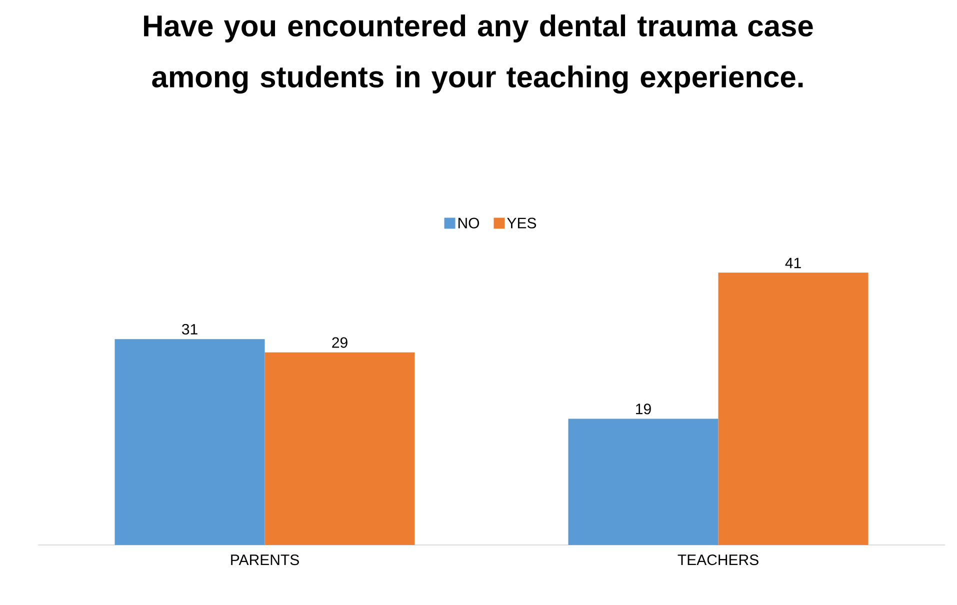 This screenshot has width=957, height=605. What do you see at coordinates (265, 560) in the screenshot?
I see `x-tick-label: PARENTS` at bounding box center [265, 560].